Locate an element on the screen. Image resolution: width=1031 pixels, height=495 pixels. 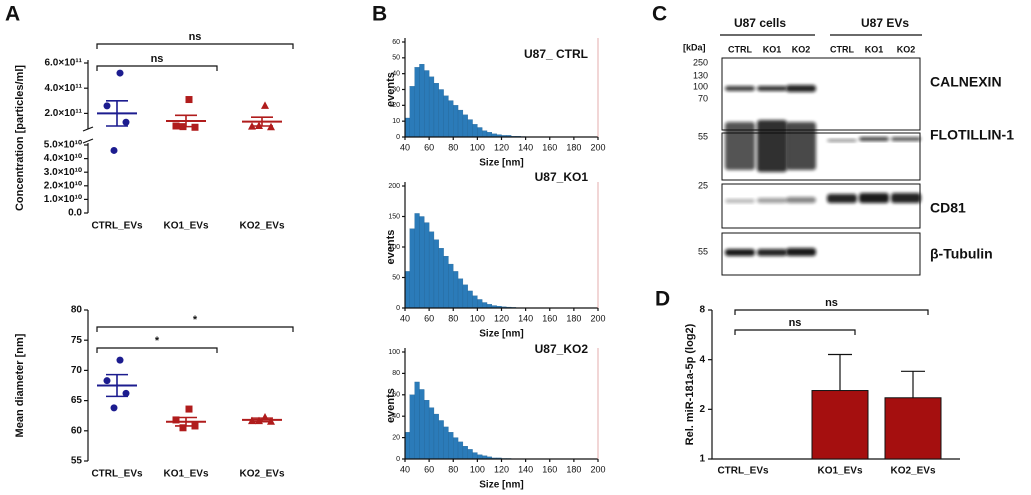
panel-letter: C is located at coordinates (659, 14).